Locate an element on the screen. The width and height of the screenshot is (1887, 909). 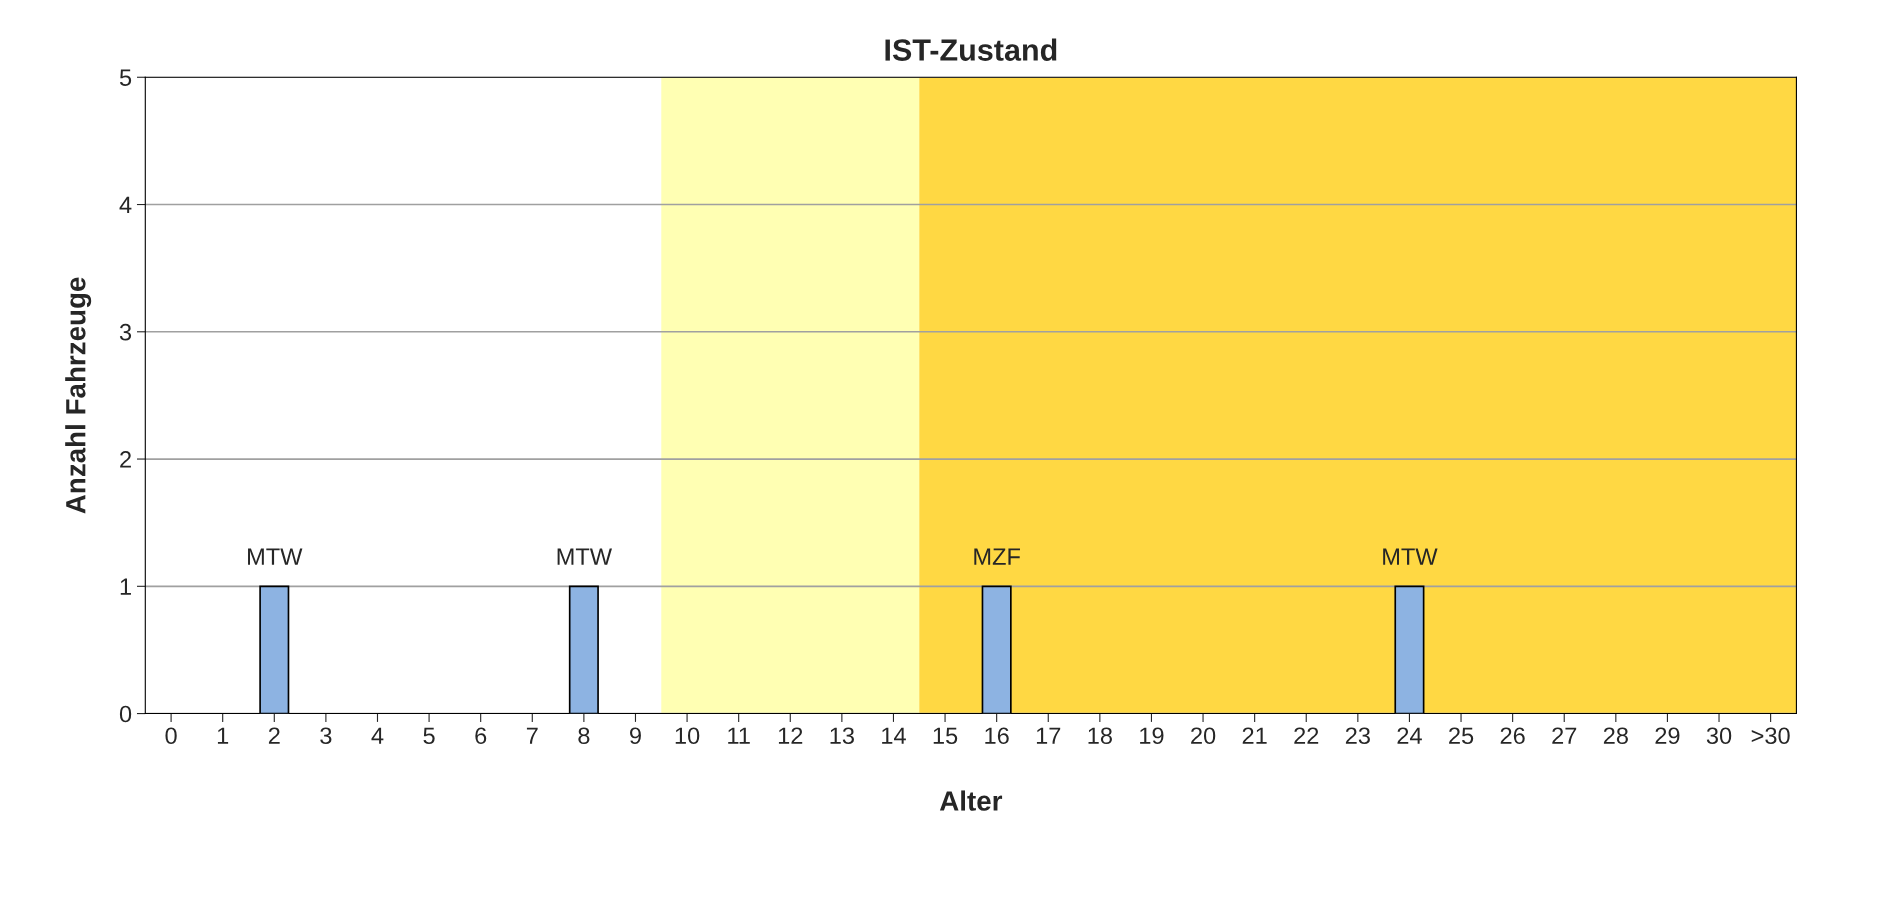
x-tick-label: 14 is located at coordinates (894, 735).